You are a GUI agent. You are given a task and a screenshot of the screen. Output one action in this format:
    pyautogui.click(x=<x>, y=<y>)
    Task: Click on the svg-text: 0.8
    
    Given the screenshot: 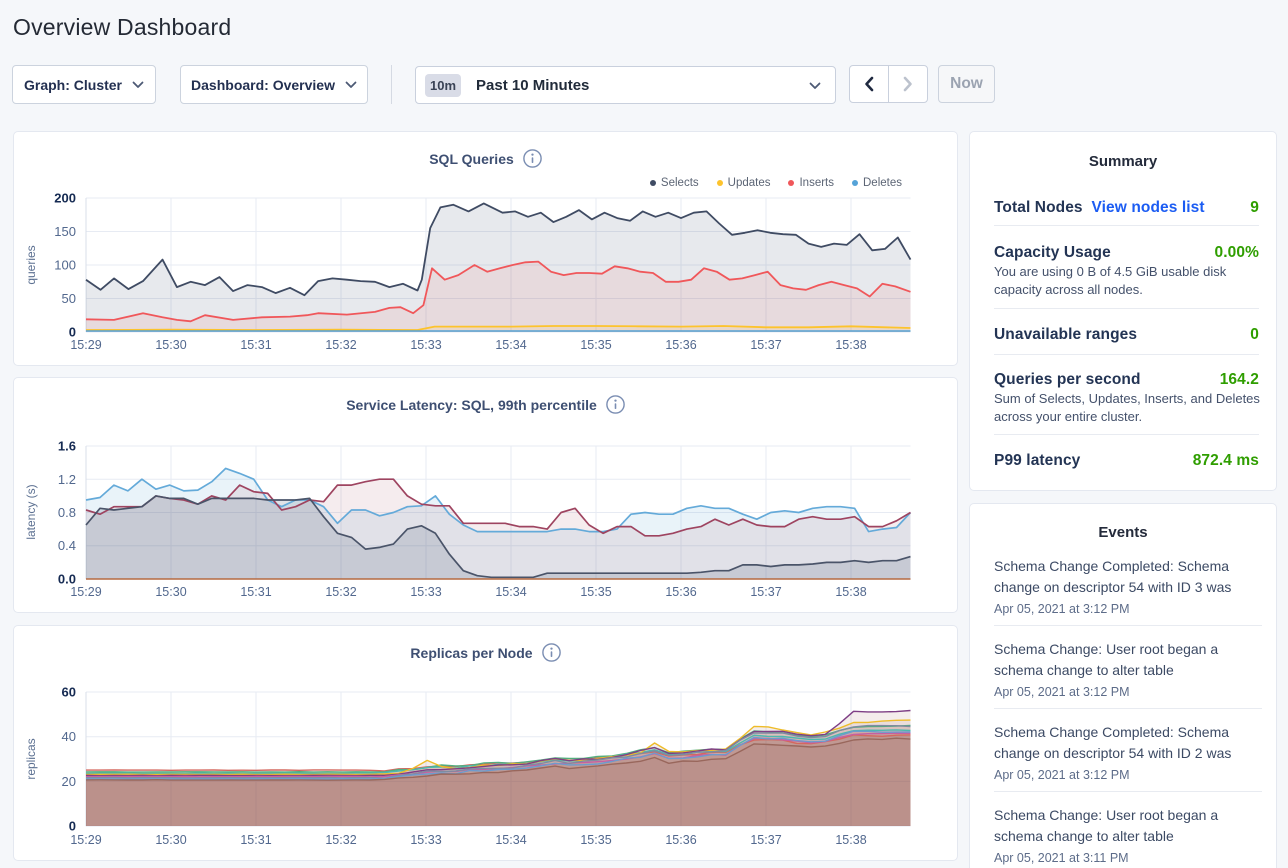 What is the action you would take?
    pyautogui.click(x=67, y=512)
    